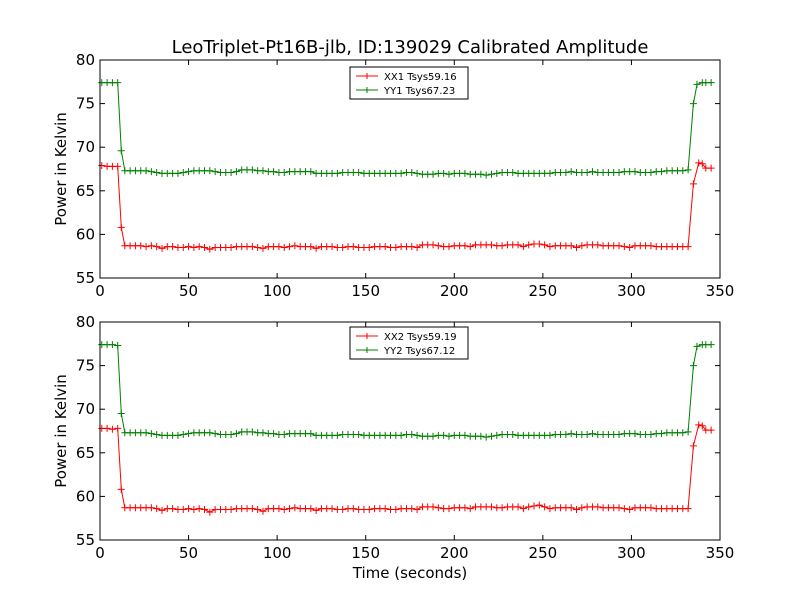 This screenshot has height=600, width=800. Describe the element at coordinates (85, 191) in the screenshot. I see `top-y-tick-label: 65` at that location.